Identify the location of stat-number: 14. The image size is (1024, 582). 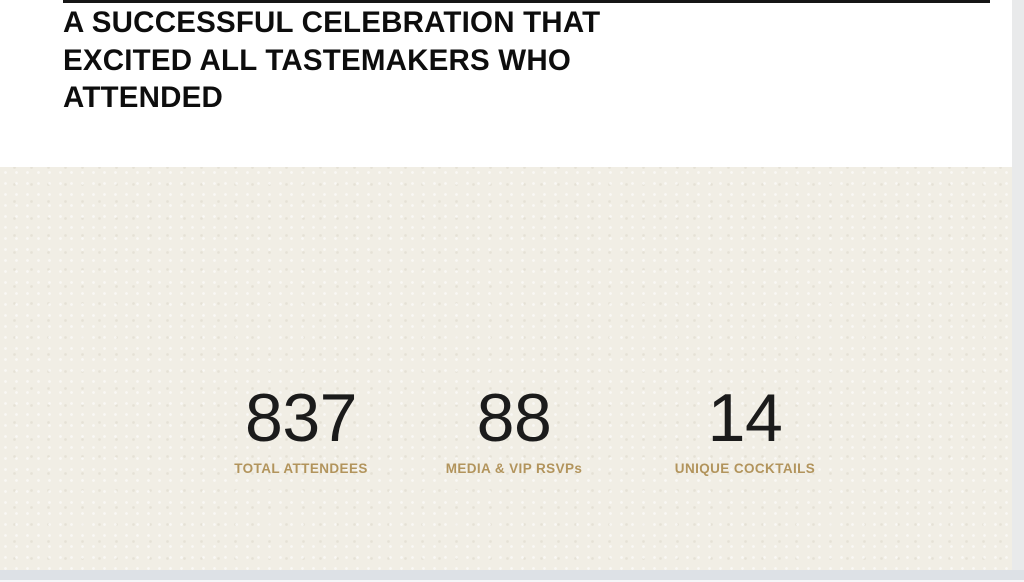
(745, 418).